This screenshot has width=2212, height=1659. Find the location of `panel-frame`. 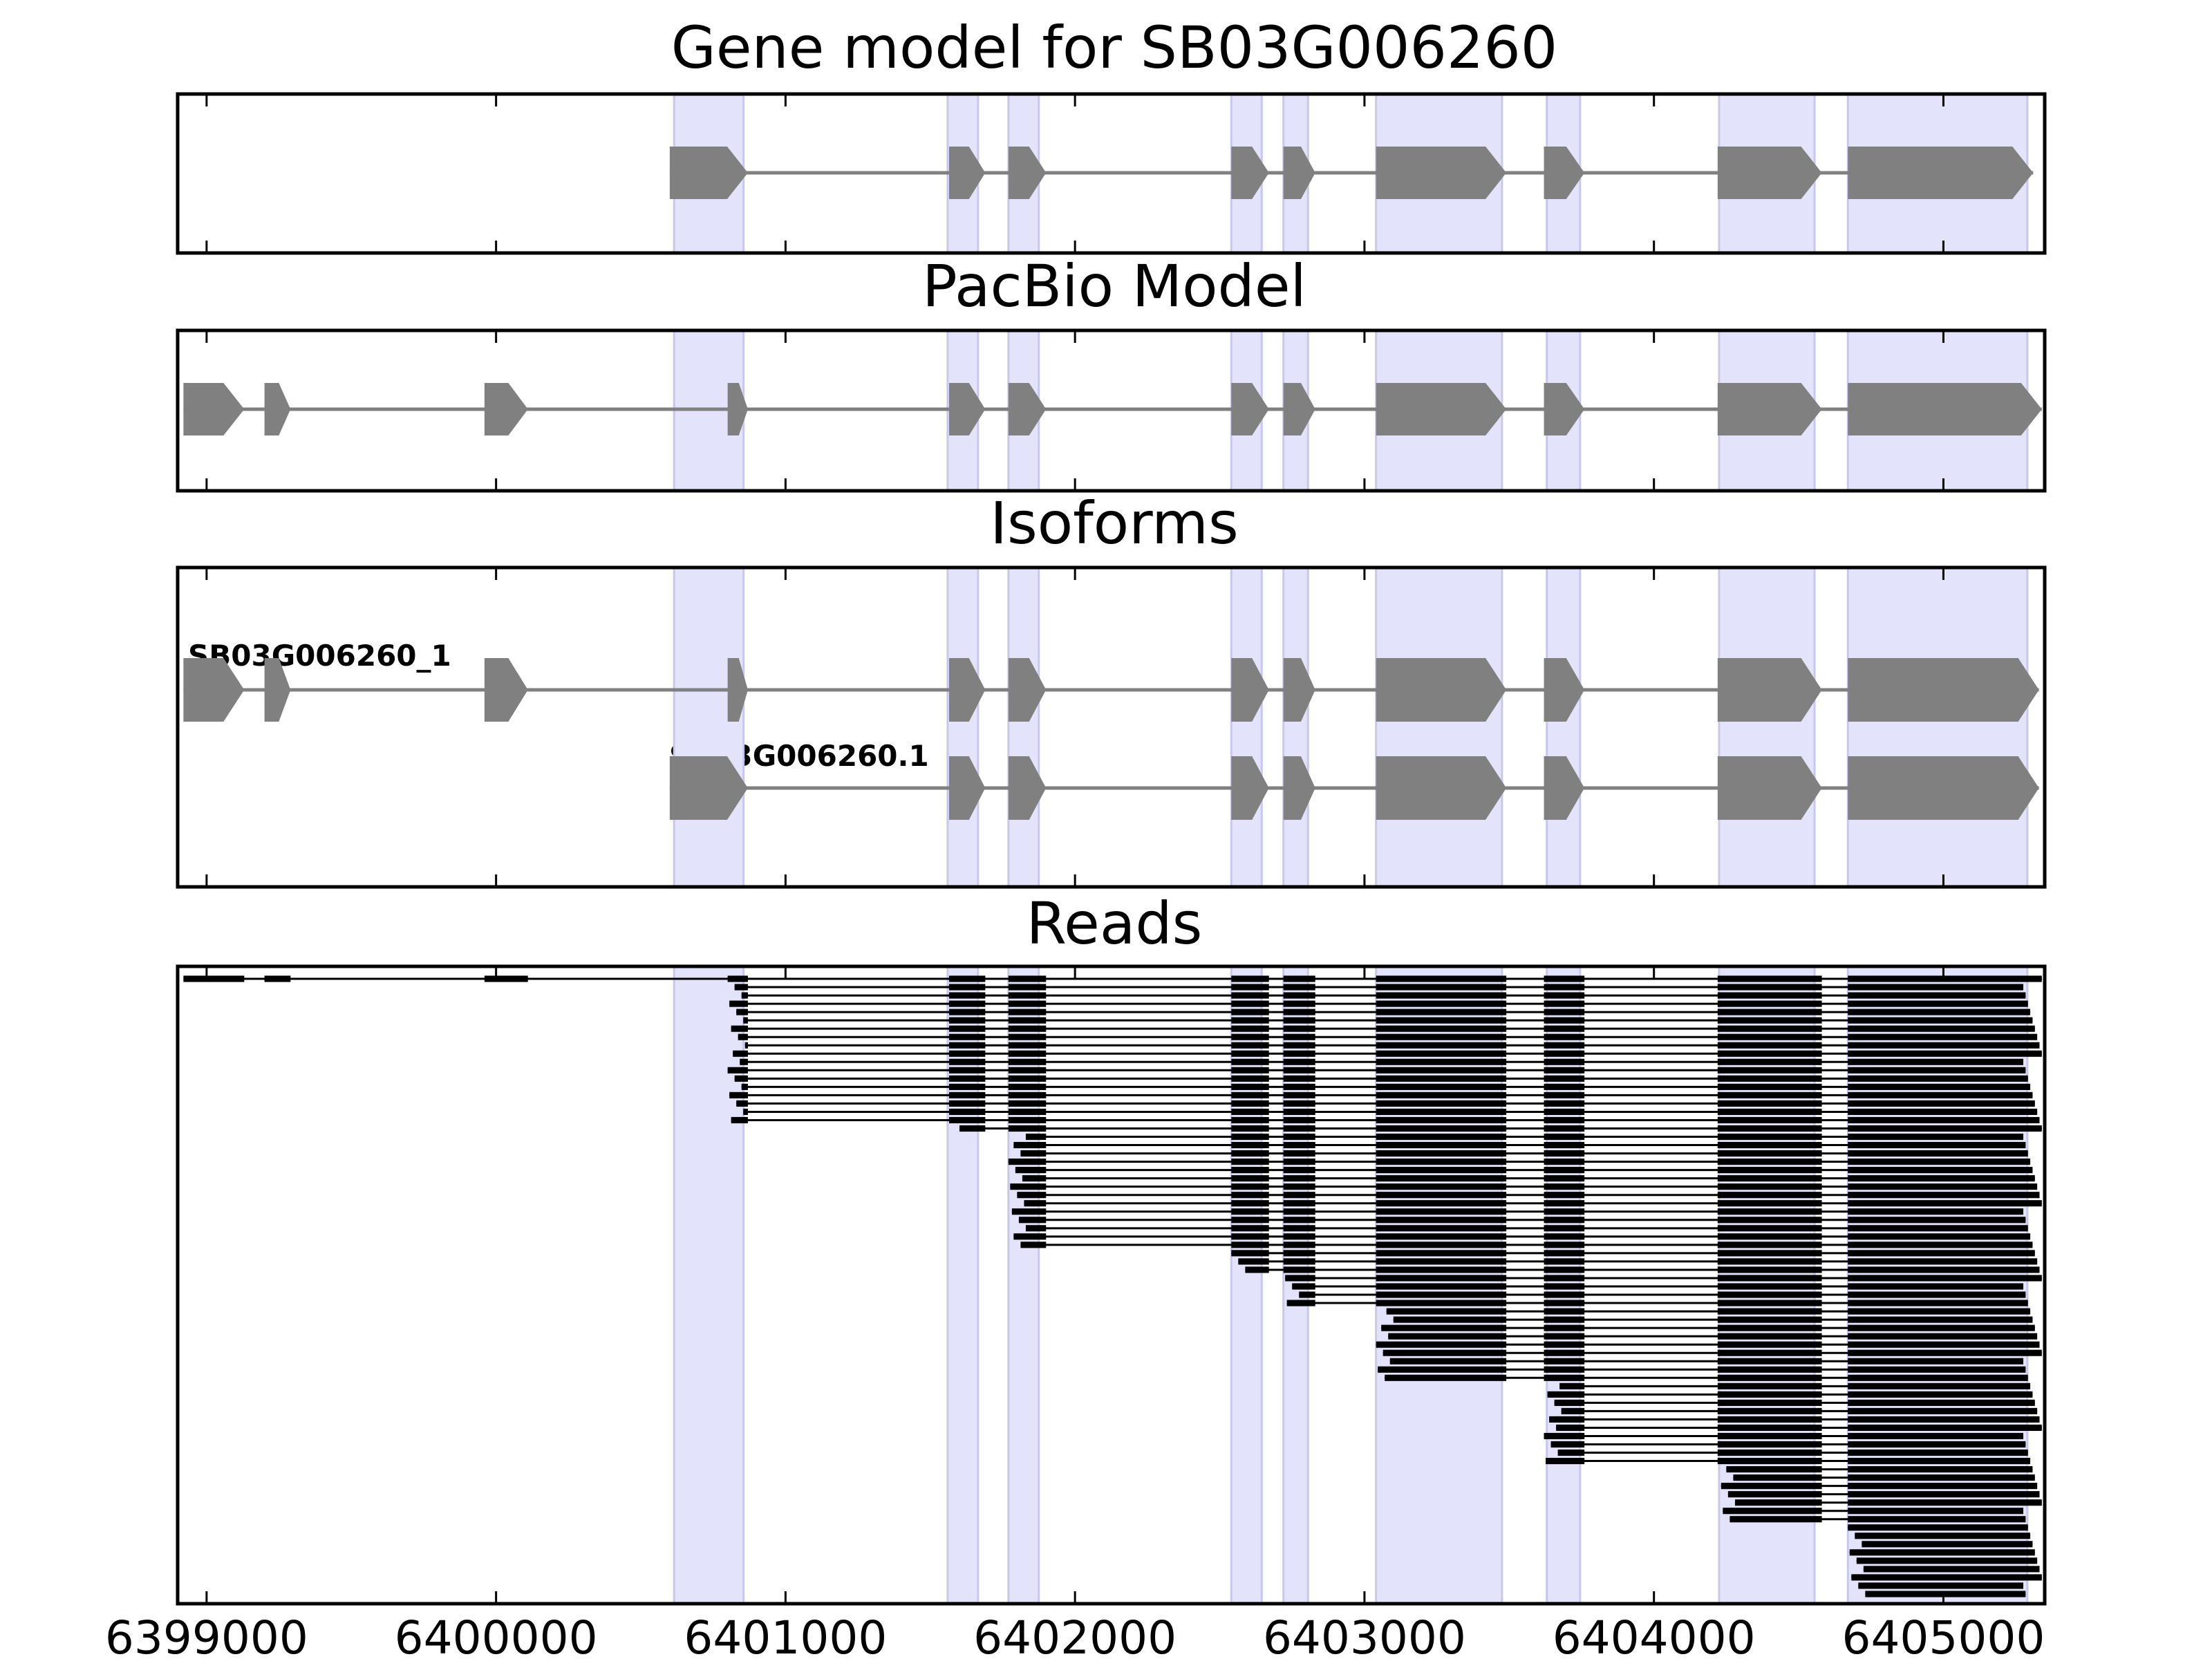

panel-frame is located at coordinates (1111, 174).